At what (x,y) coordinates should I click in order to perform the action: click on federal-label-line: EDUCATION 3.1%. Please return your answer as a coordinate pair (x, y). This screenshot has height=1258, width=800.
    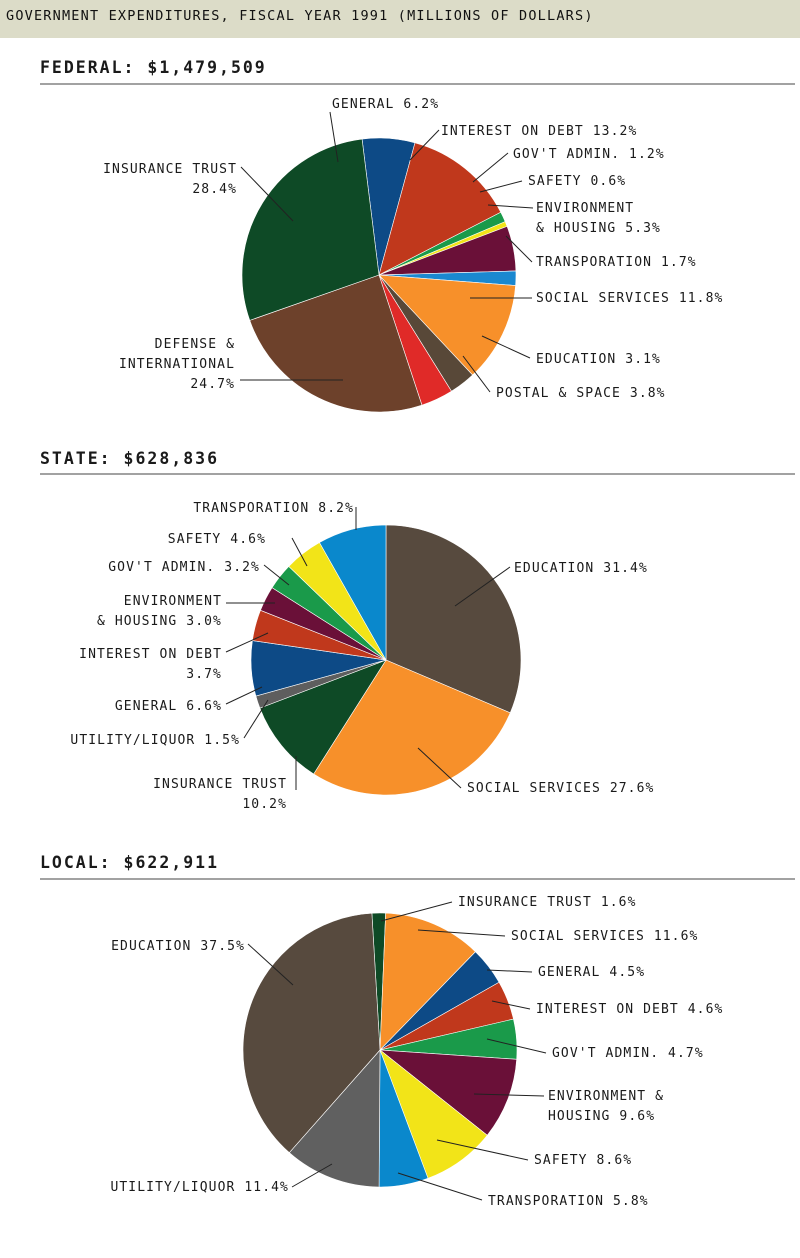
    Looking at the image, I should click on (598, 359).